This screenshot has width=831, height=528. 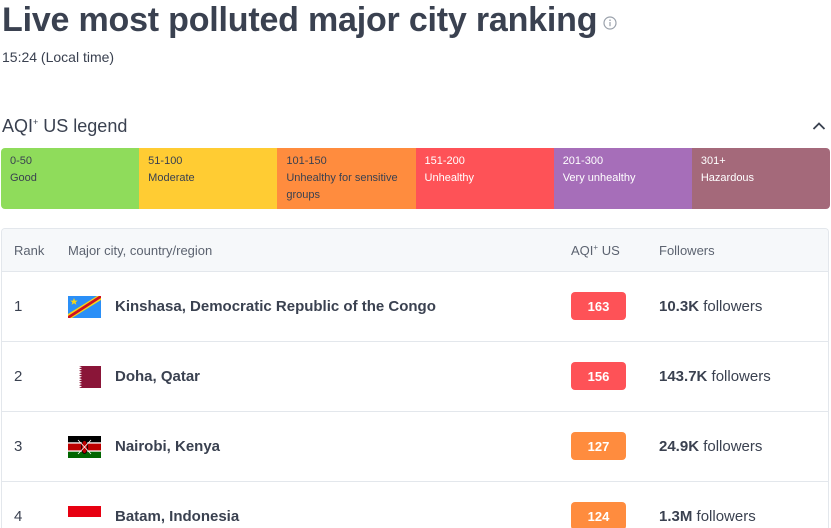 What do you see at coordinates (715, 376) in the screenshot?
I see `followers-count: 143.7K followers` at bounding box center [715, 376].